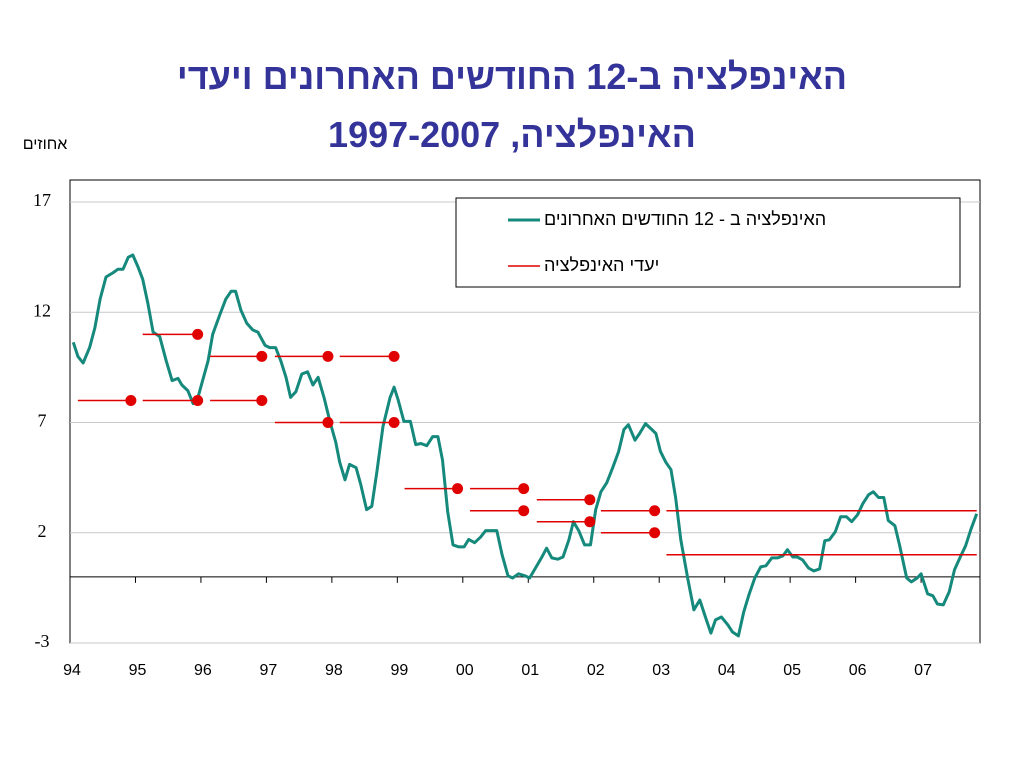 The width and height of the screenshot is (1024, 768). What do you see at coordinates (42, 421) in the screenshot?
I see `y-tick-label: 7` at bounding box center [42, 421].